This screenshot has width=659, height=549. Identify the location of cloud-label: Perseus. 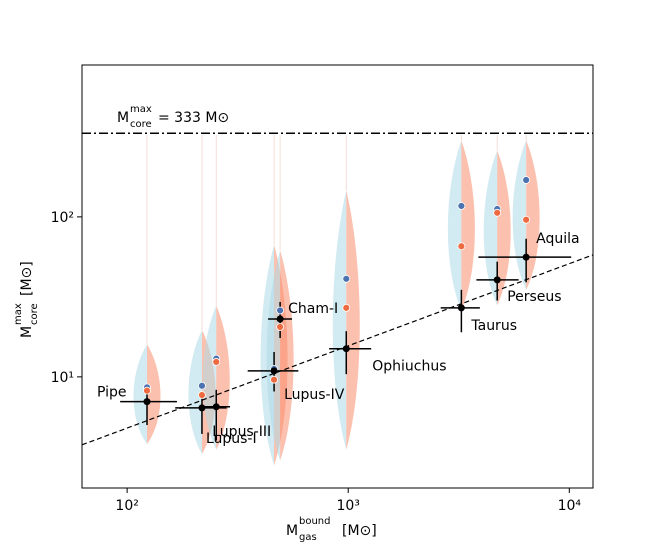
(534, 297).